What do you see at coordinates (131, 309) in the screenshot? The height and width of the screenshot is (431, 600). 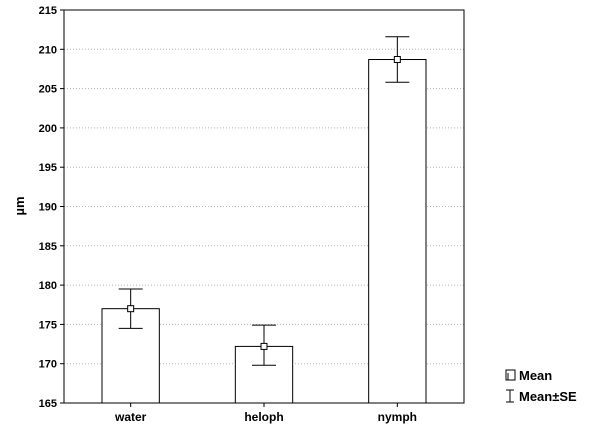 I see `mean-marker-water` at bounding box center [131, 309].